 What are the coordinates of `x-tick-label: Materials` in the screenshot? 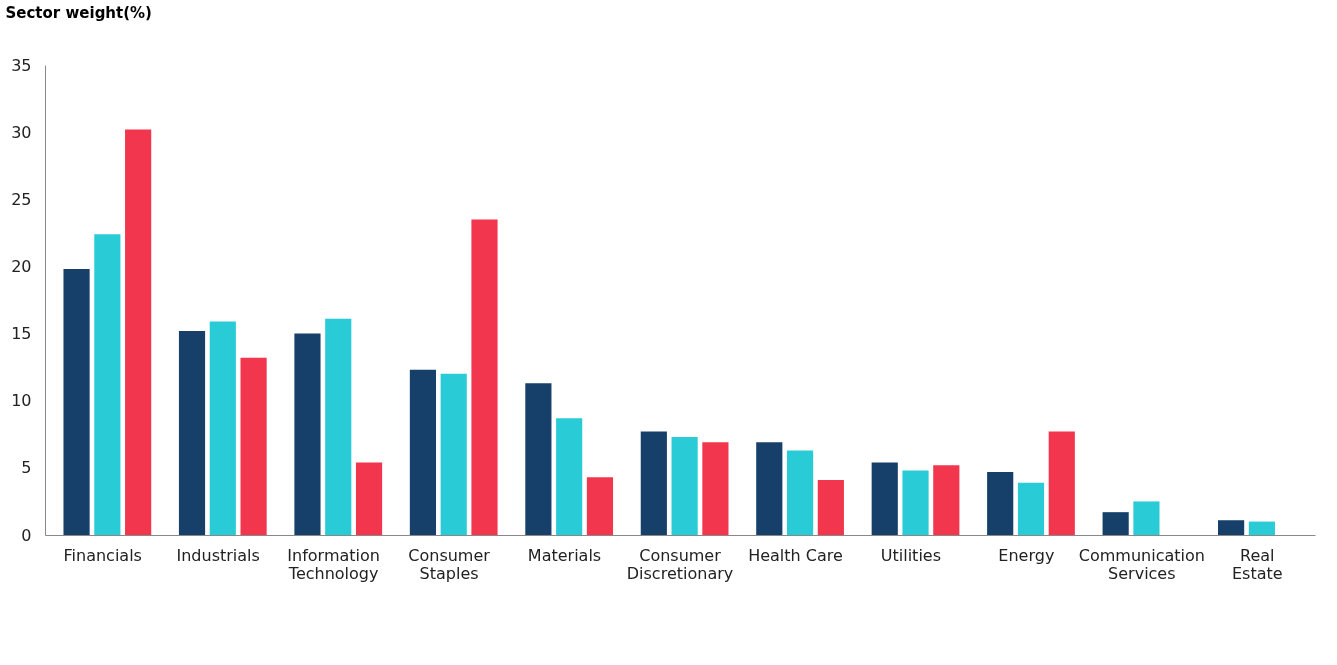 It's located at (564, 555).